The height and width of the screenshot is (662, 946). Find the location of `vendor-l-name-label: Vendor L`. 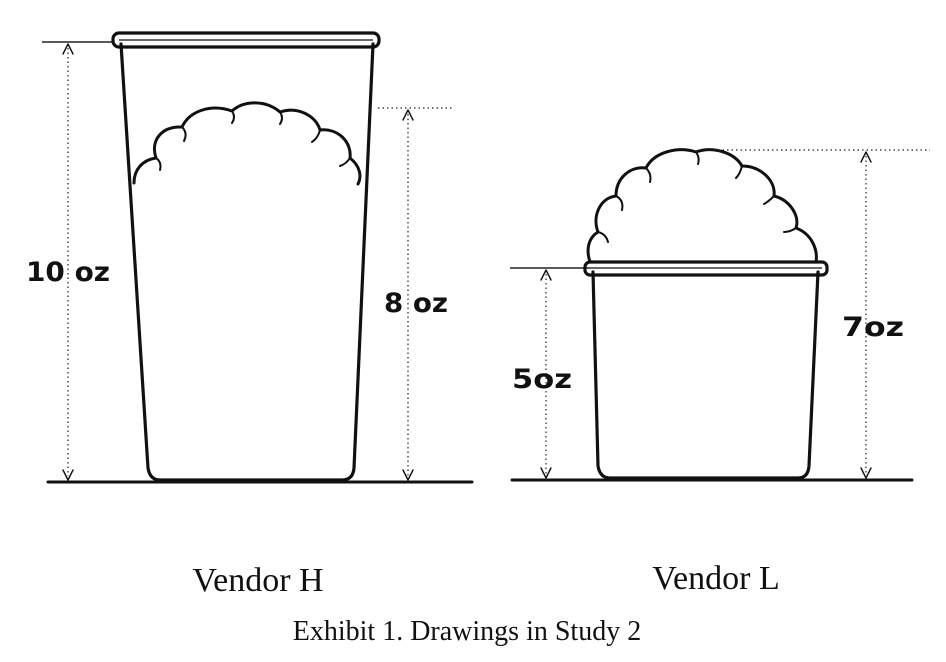

vendor-l-name-label: Vendor L is located at coordinates (715, 578).